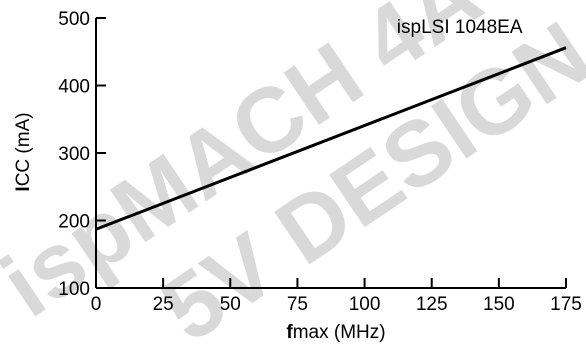 Image resolution: width=586 pixels, height=349 pixels. I want to click on x-axis-label-bold: f, so click(289, 332).